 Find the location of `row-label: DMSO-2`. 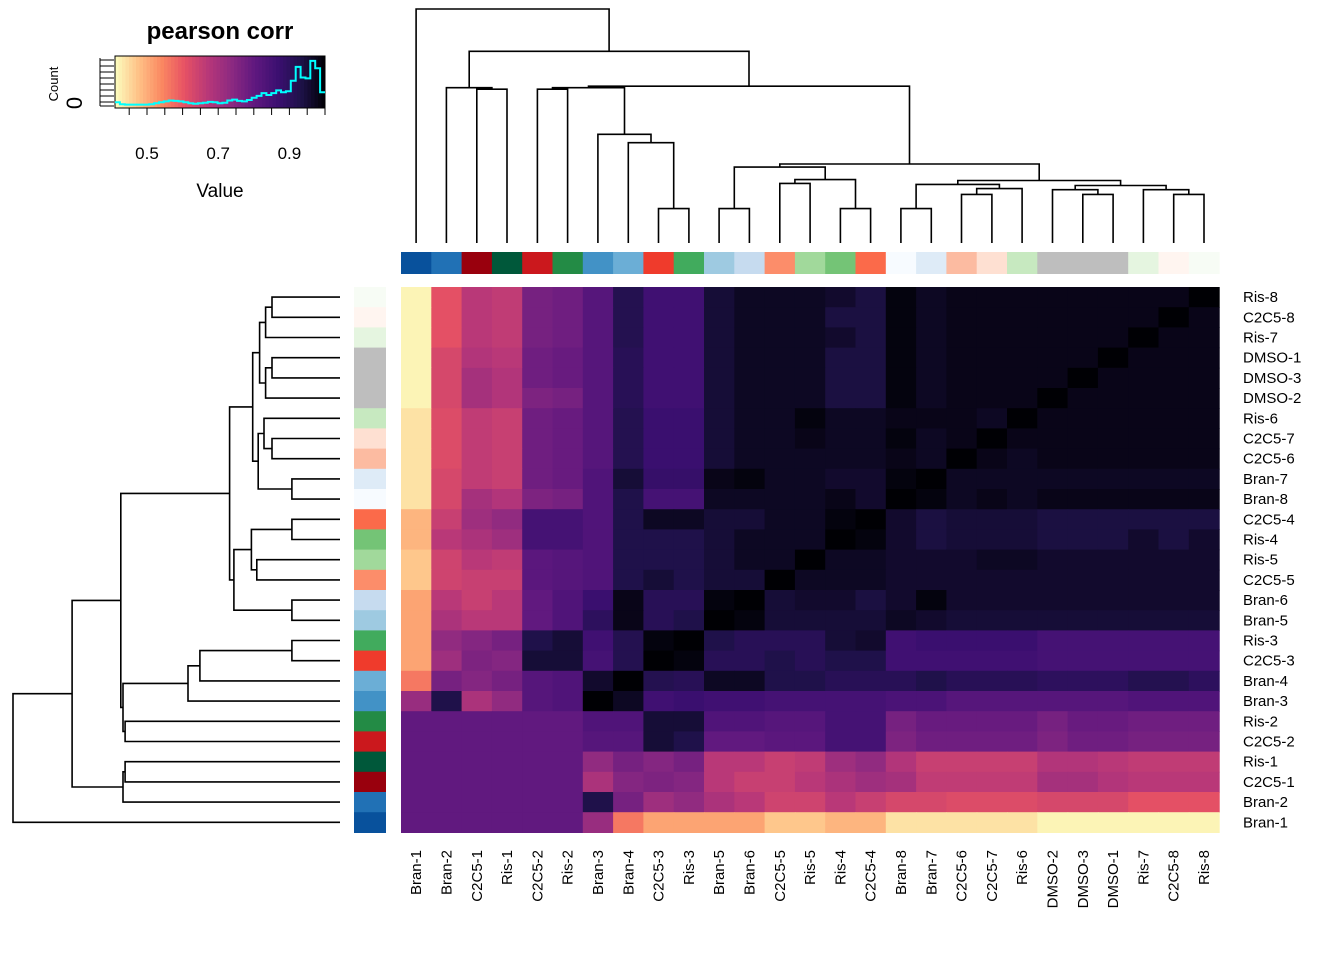

row-label: DMSO-2 is located at coordinates (1272, 398).